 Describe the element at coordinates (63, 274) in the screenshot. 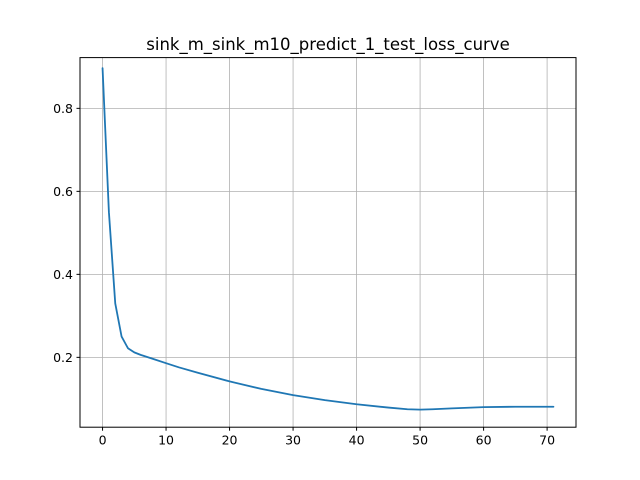

I see `y-tick-label: 0.4` at that location.